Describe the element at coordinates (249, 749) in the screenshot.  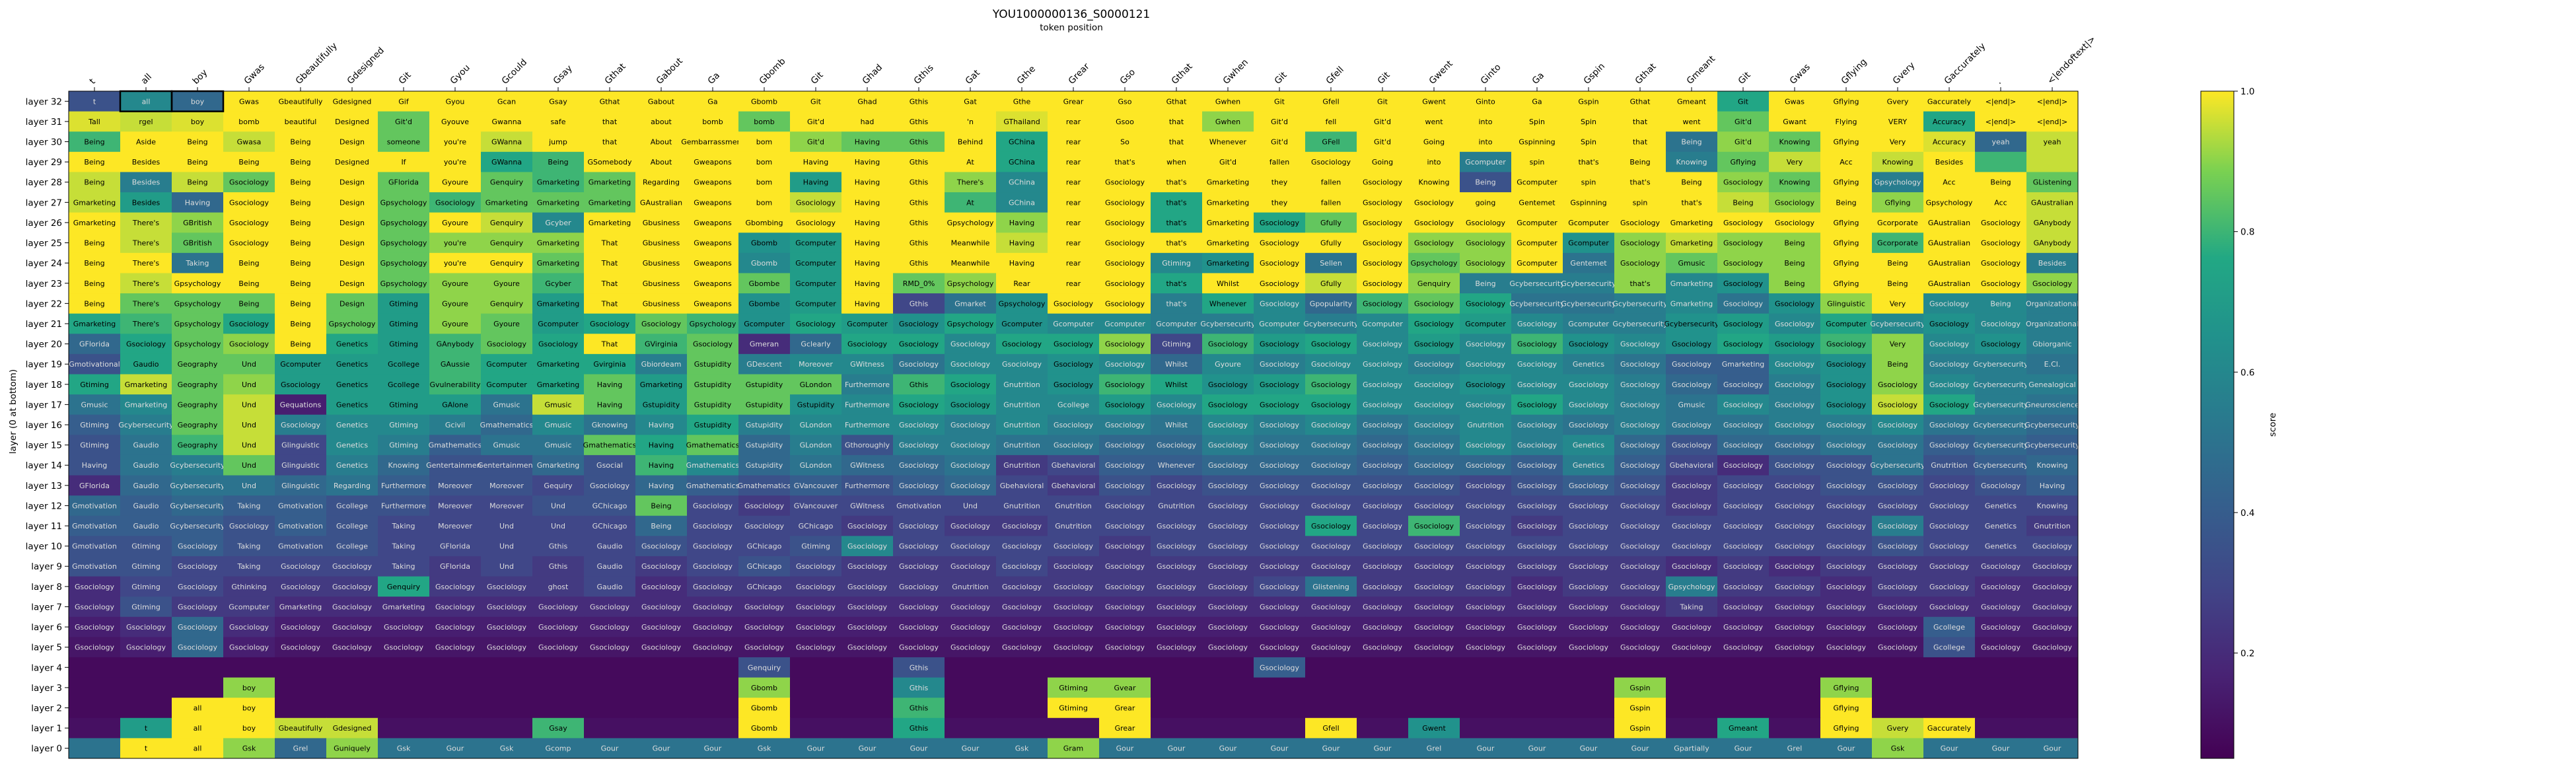
I see `cell-label: Gsk` at that location.